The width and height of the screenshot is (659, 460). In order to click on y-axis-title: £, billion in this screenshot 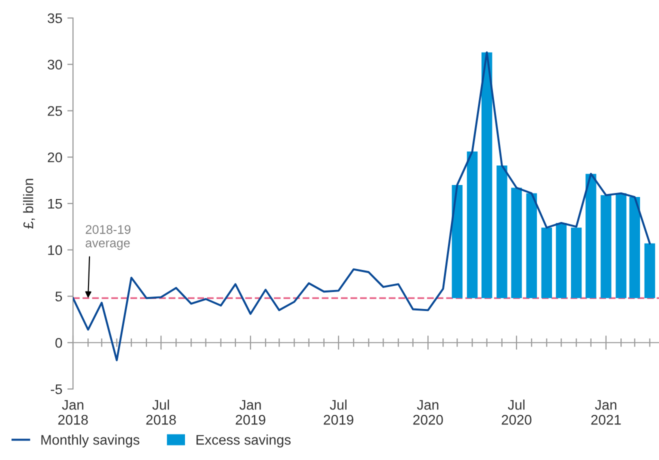, I will do `click(29, 203)`.